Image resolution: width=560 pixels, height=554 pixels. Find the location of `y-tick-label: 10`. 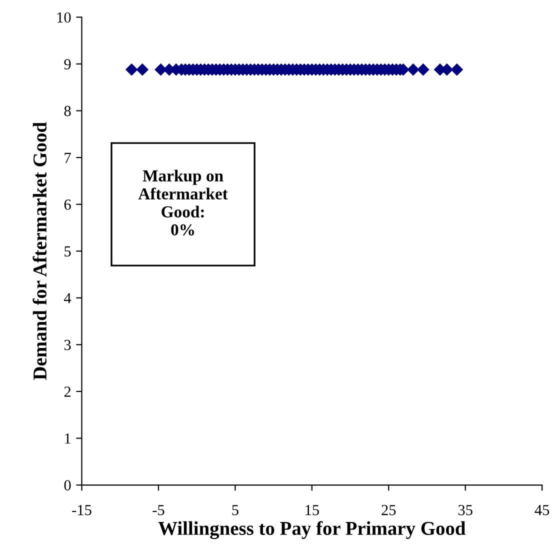

y-tick-label: 10 is located at coordinates (64, 17).